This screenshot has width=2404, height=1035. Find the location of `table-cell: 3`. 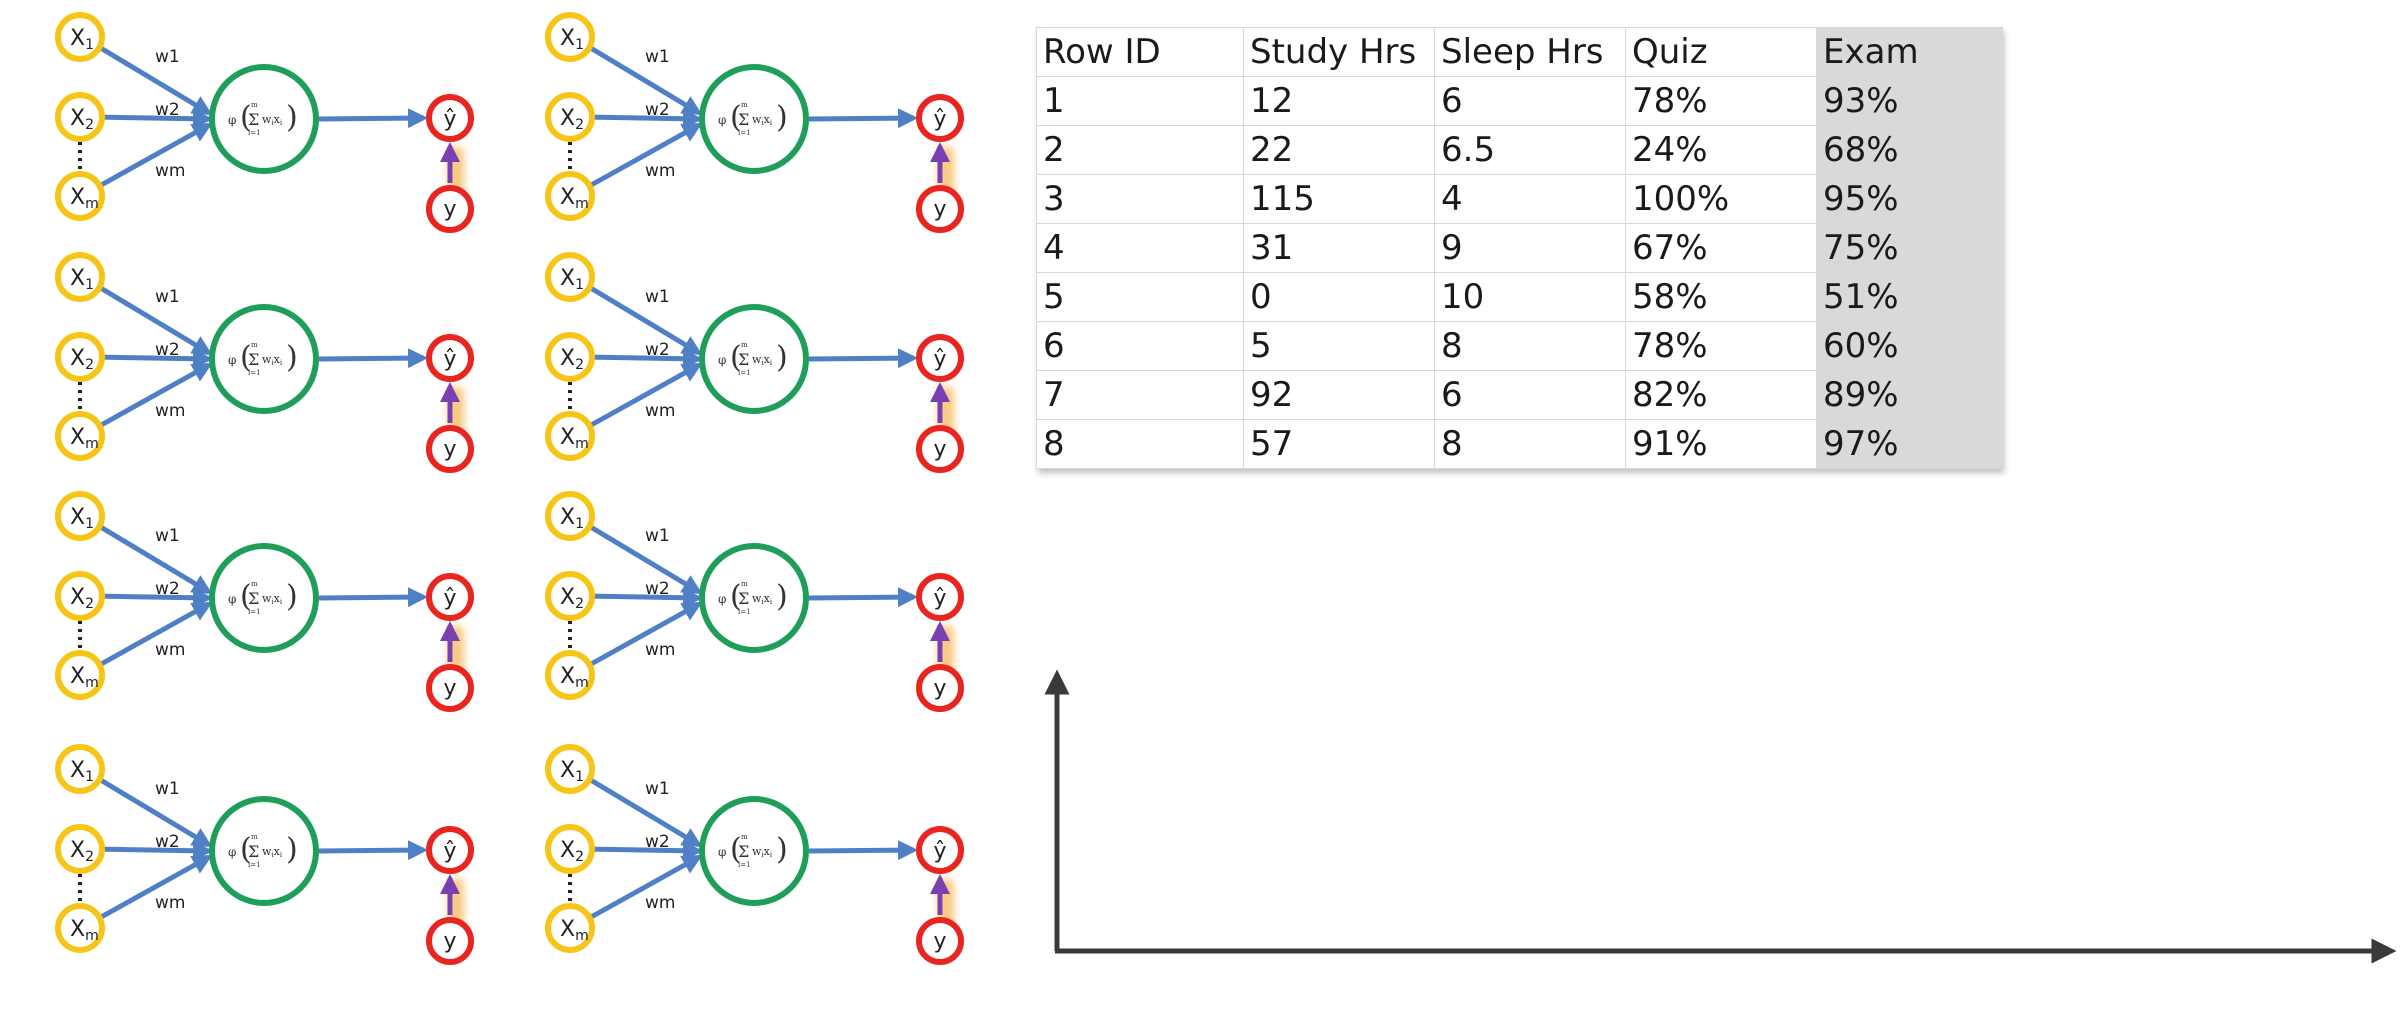

table-cell: 3 is located at coordinates (1140, 199).